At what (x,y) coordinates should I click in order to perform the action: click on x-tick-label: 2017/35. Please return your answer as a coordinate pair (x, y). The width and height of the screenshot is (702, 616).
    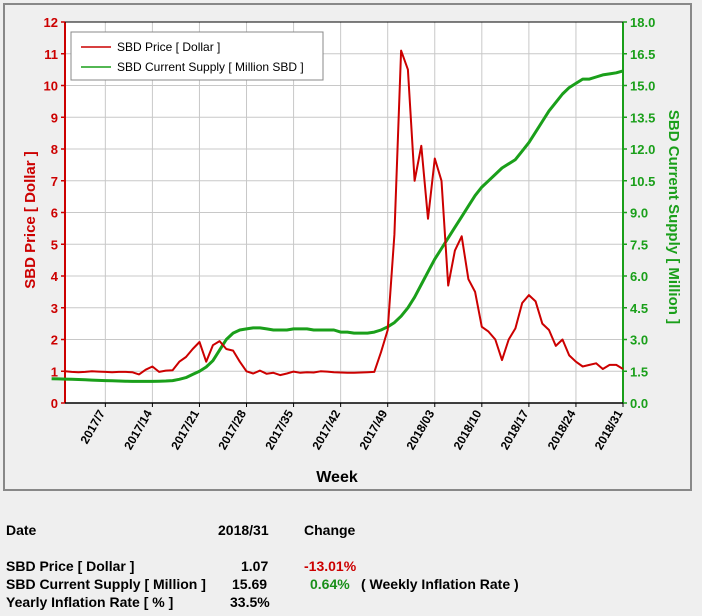
    Looking at the image, I should click on (279, 429).